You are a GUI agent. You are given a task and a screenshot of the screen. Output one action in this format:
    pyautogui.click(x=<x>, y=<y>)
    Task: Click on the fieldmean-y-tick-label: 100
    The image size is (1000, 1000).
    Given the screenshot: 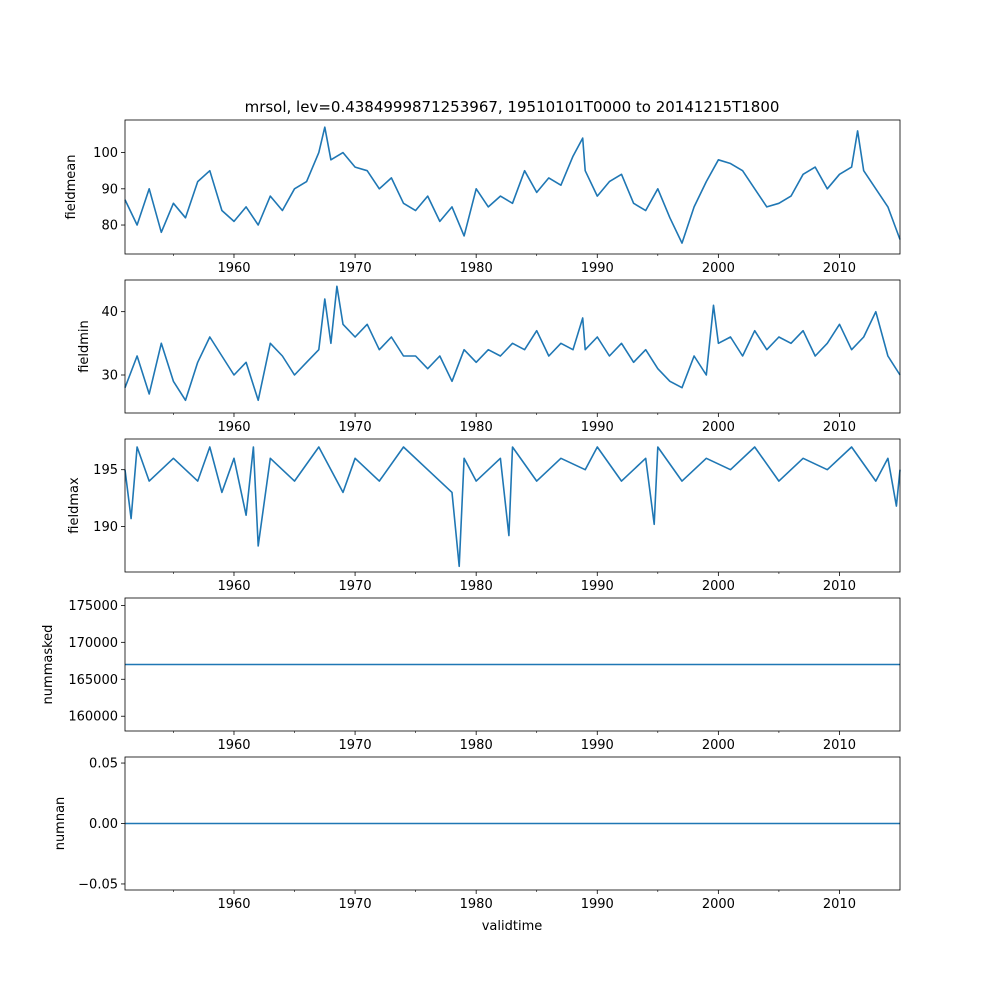 What is the action you would take?
    pyautogui.click(x=105, y=153)
    